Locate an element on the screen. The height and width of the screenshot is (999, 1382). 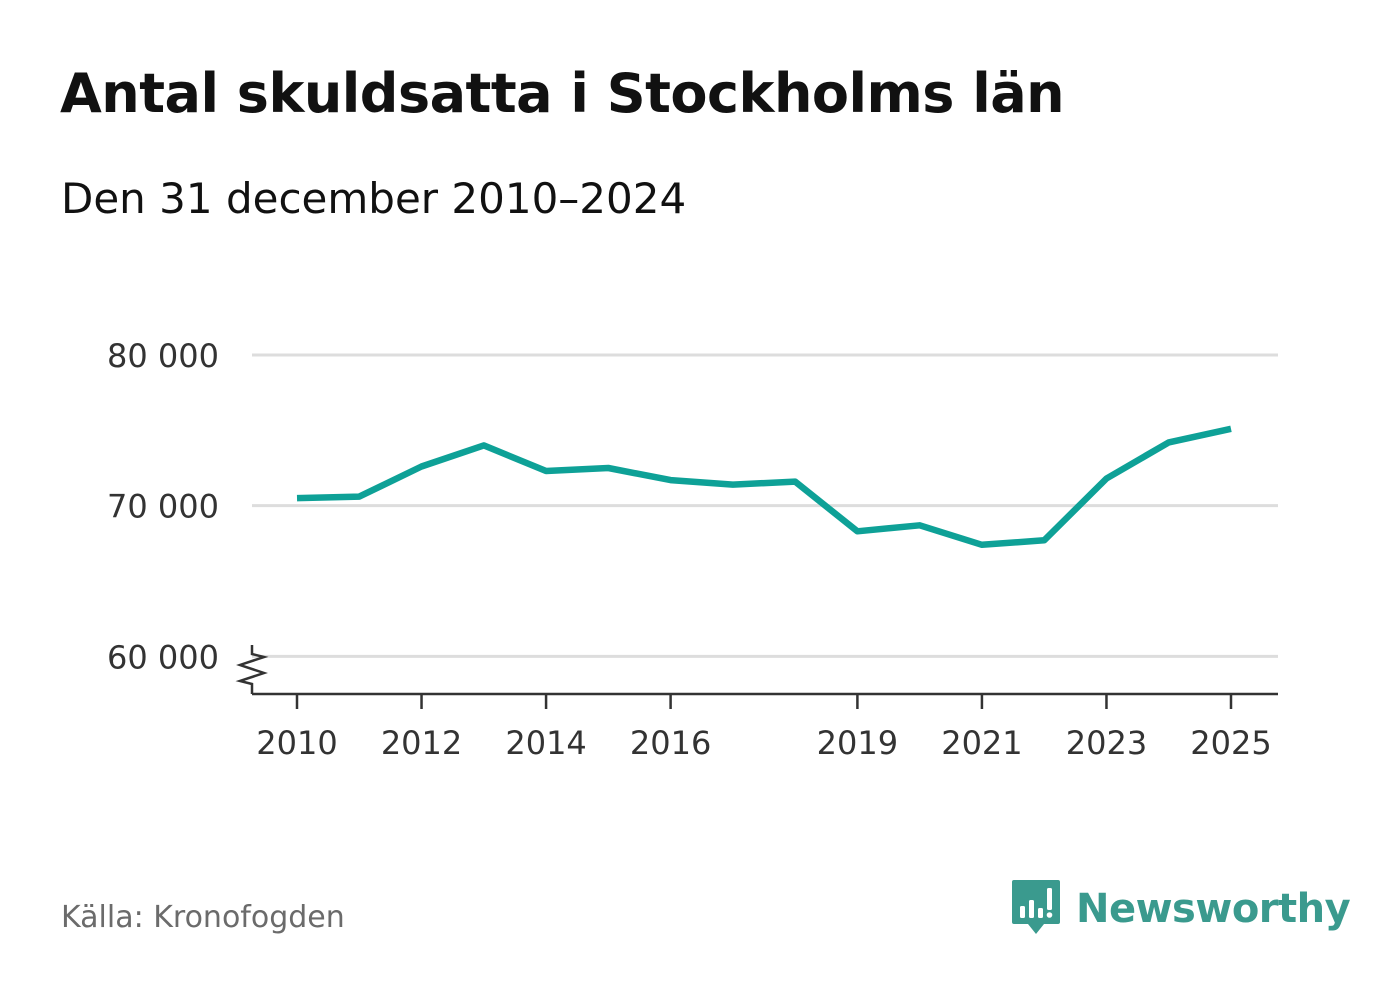
x-axis is located at coordinates (756, 677).